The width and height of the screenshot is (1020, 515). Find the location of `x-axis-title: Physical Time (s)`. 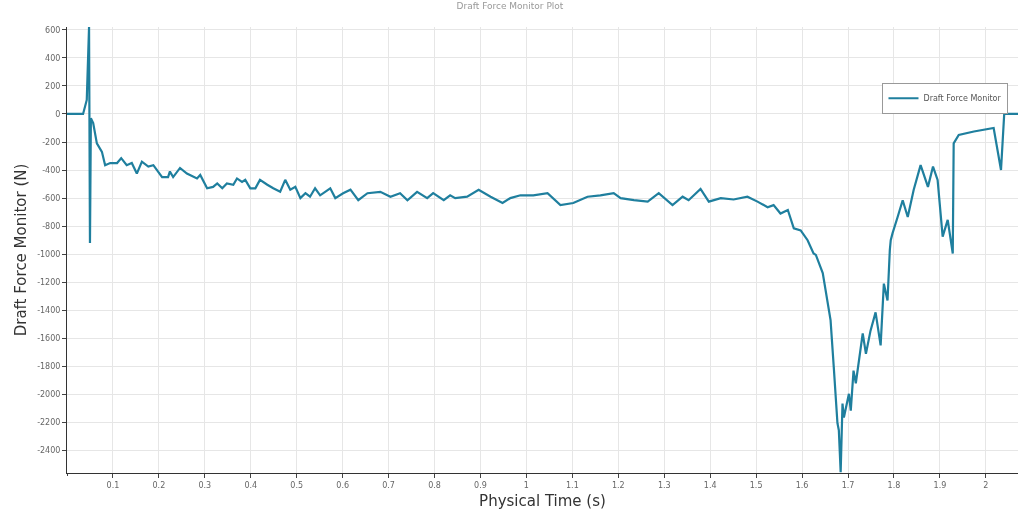

x-axis-title: Physical Time (s) is located at coordinates (542, 500).